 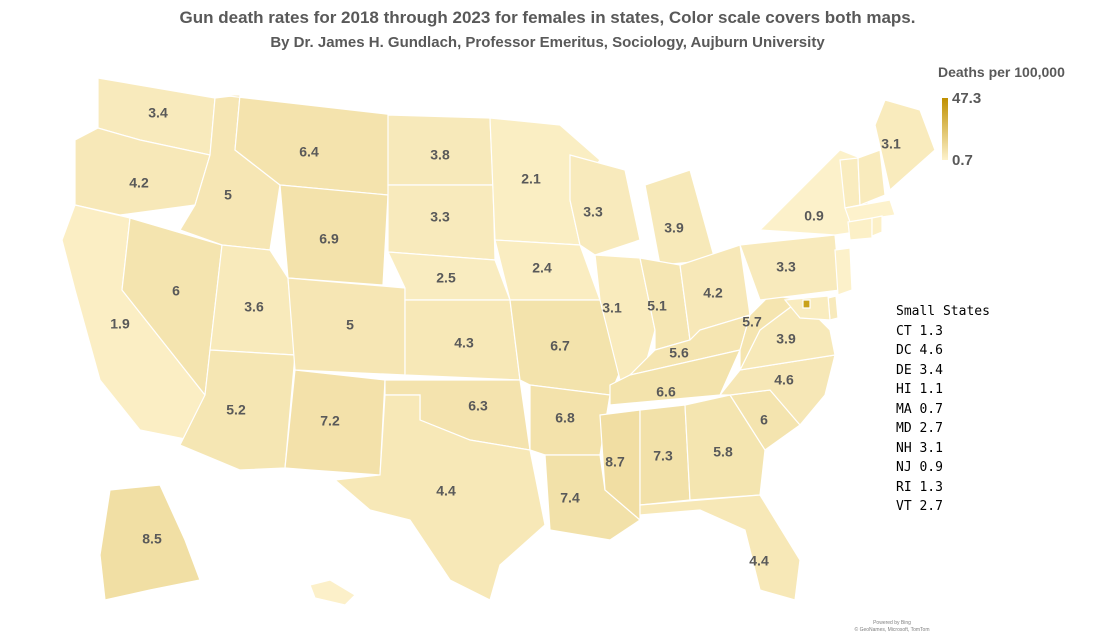 What do you see at coordinates (329, 239) in the screenshot?
I see `state-value-label-wy: 6.9` at bounding box center [329, 239].